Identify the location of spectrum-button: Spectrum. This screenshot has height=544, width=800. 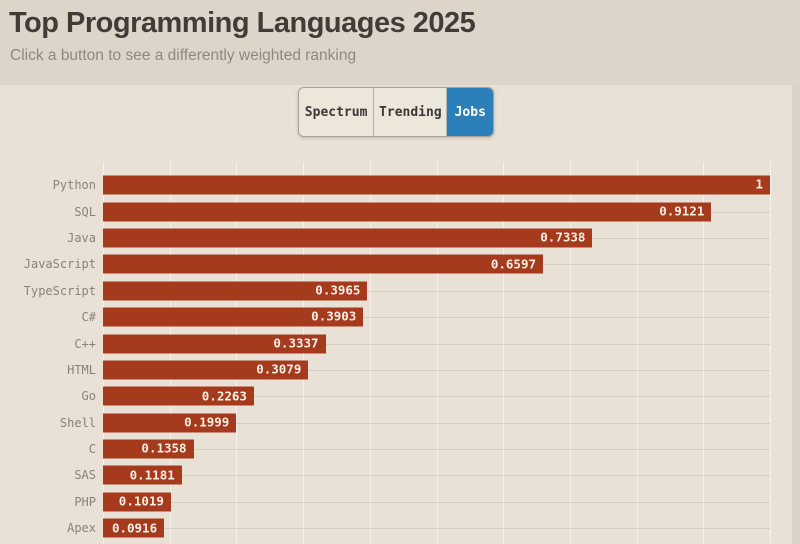
(337, 112).